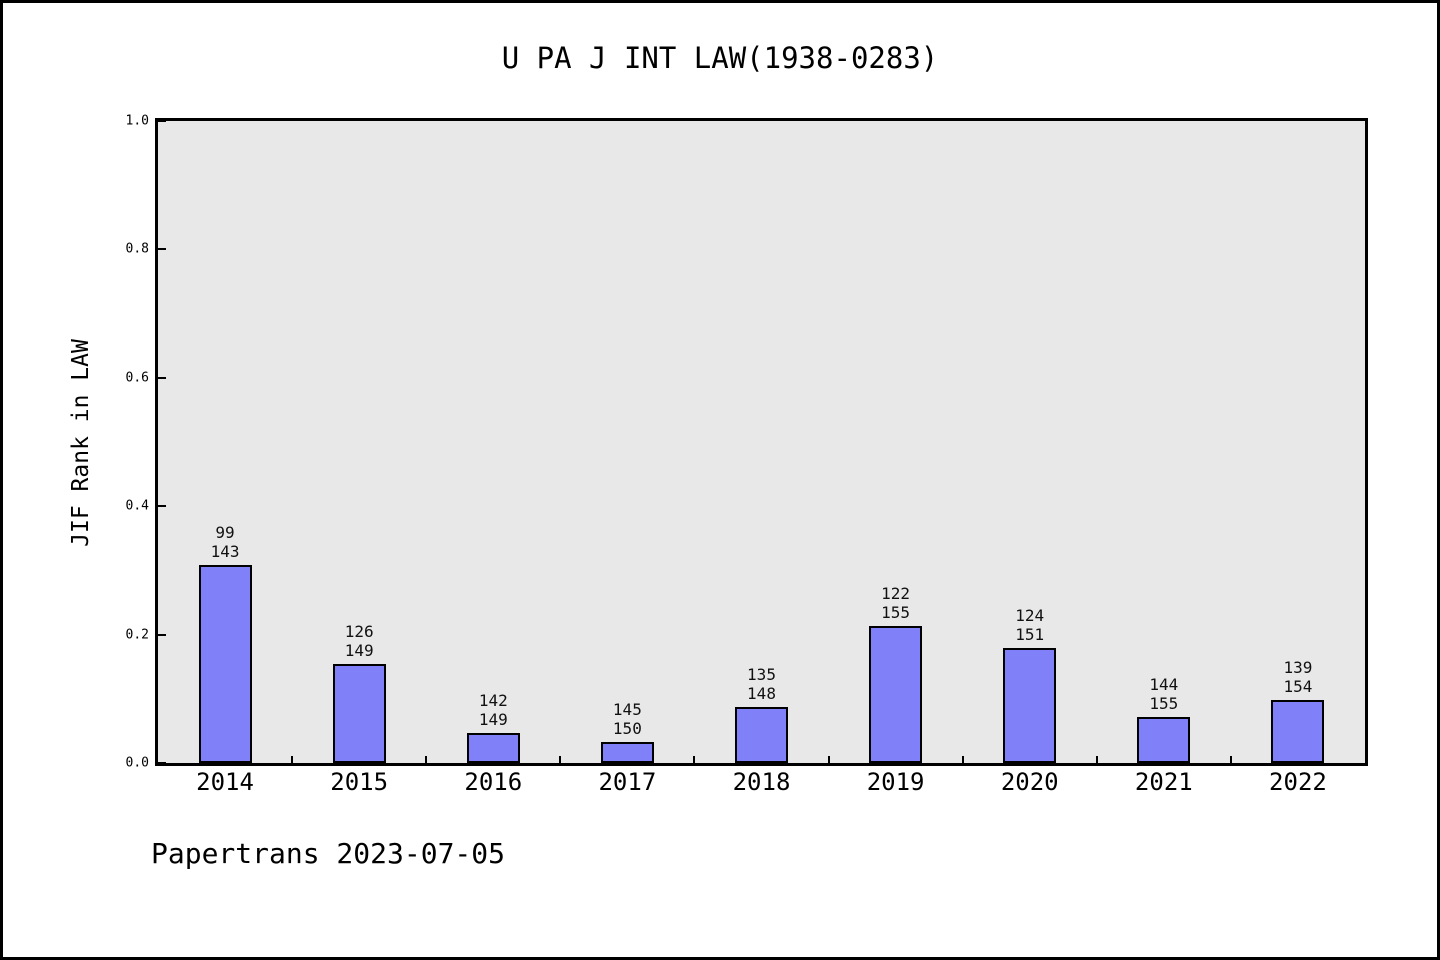 Image resolution: width=1440 pixels, height=960 pixels. What do you see at coordinates (225, 551) in the screenshot?
I see `bar-total-value: 143` at bounding box center [225, 551].